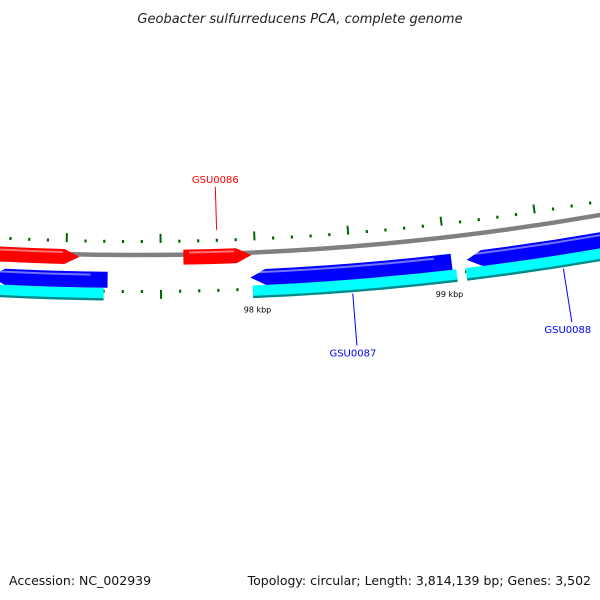  Describe the element at coordinates (450, 294) in the screenshot. I see `scale-label: 99 kbp` at that location.